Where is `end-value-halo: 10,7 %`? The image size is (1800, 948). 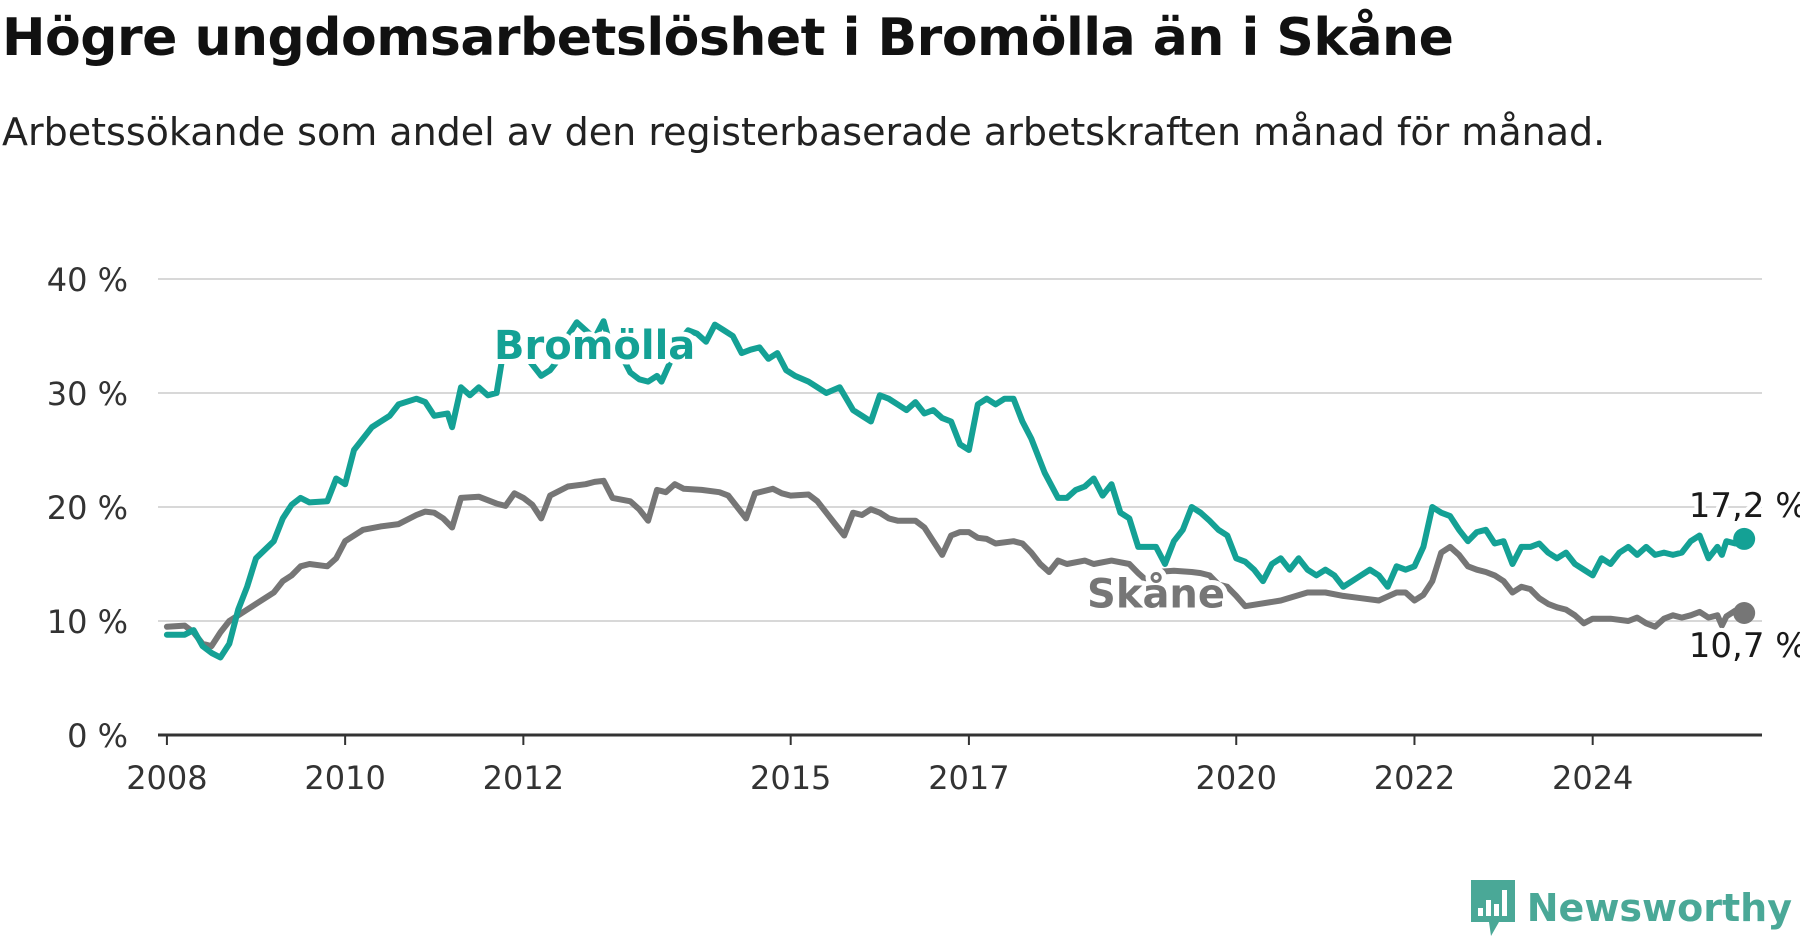 end-value-halo: 10,7 % is located at coordinates (1744, 646).